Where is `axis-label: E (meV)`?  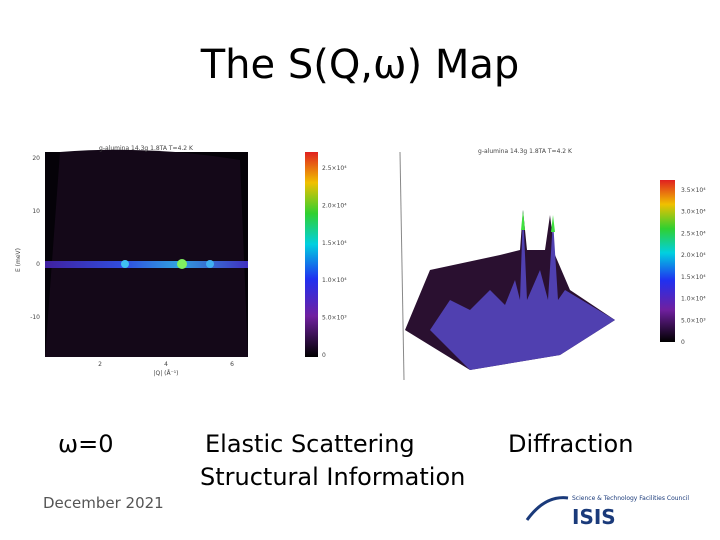 axis-label: E (meV) is located at coordinates (18, 260).